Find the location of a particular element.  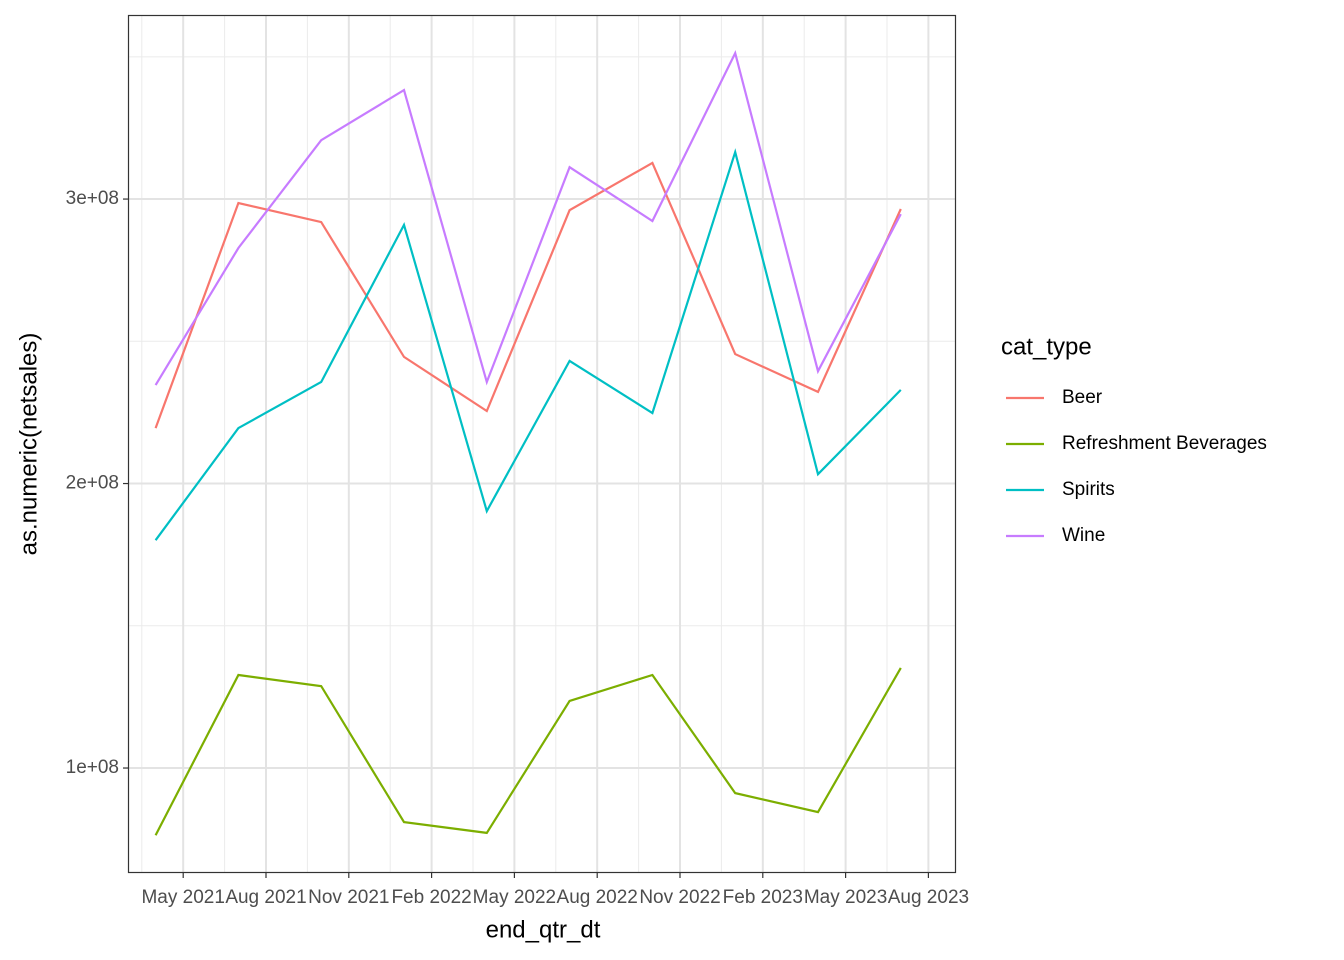

legend-label: Spirits is located at coordinates (1088, 489).